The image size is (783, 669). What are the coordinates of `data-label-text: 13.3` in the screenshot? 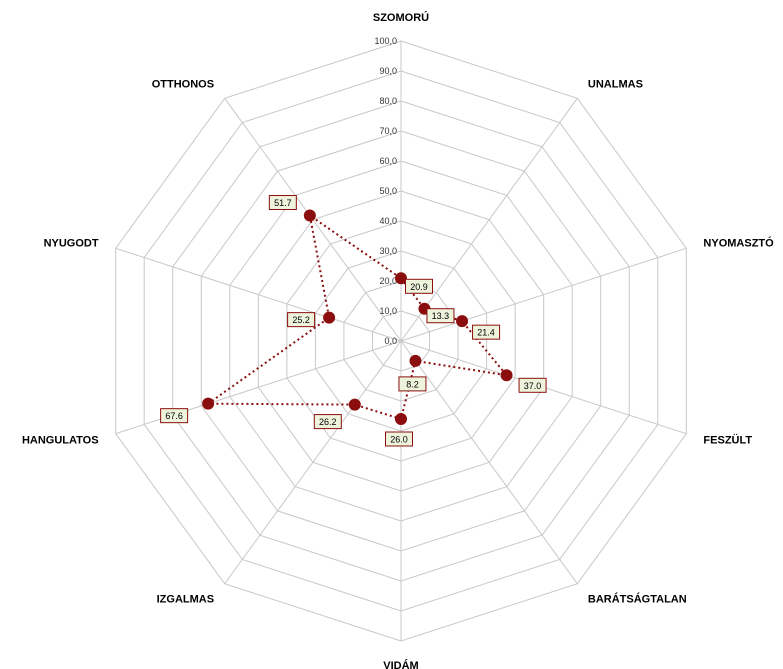 It's located at (441, 316).